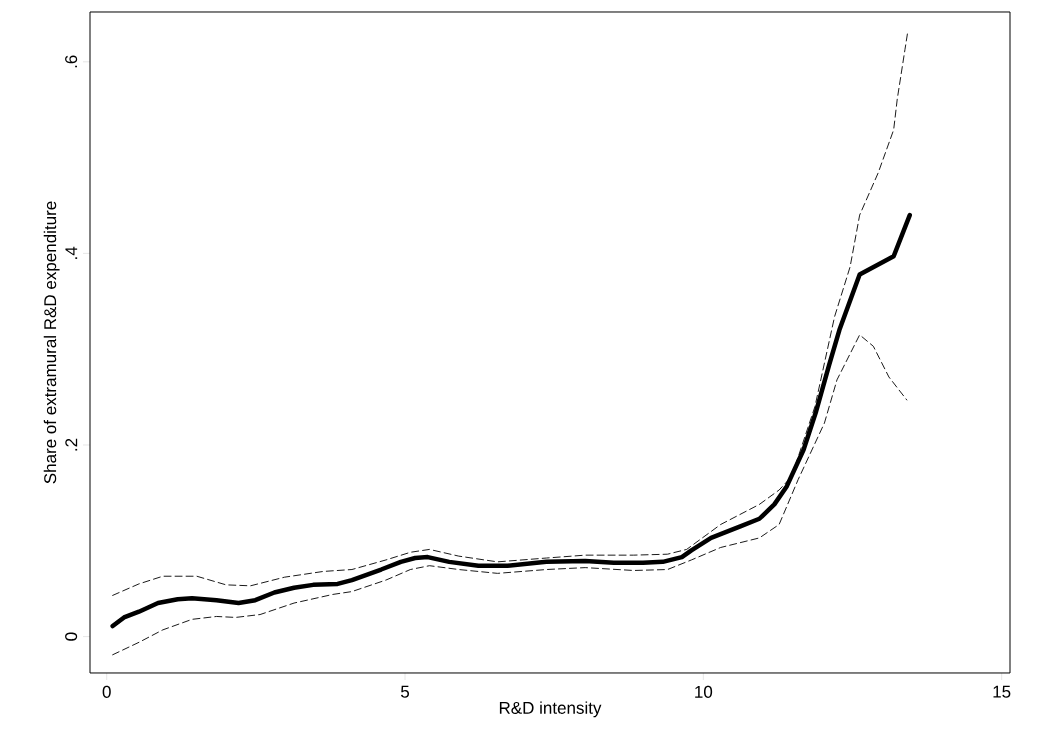 This screenshot has height=746, width=1038. I want to click on x-tick-label: 10, so click(704, 691).